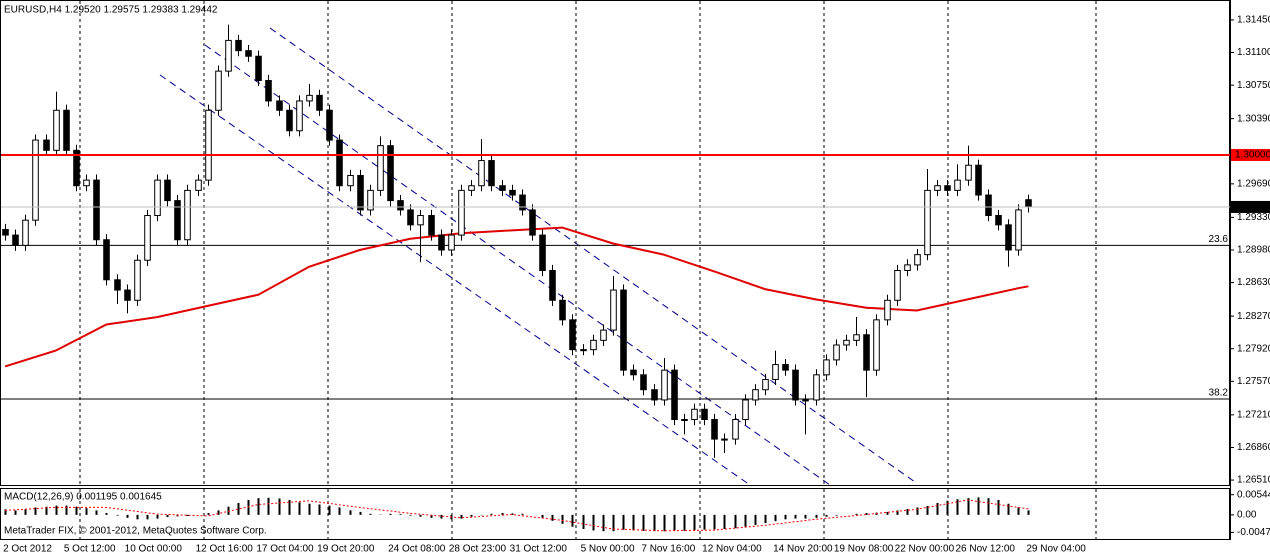 This screenshot has width=1270, height=556. Describe the element at coordinates (925, 549) in the screenshot. I see `x-tick-label: 22 Nov 00:00` at that location.